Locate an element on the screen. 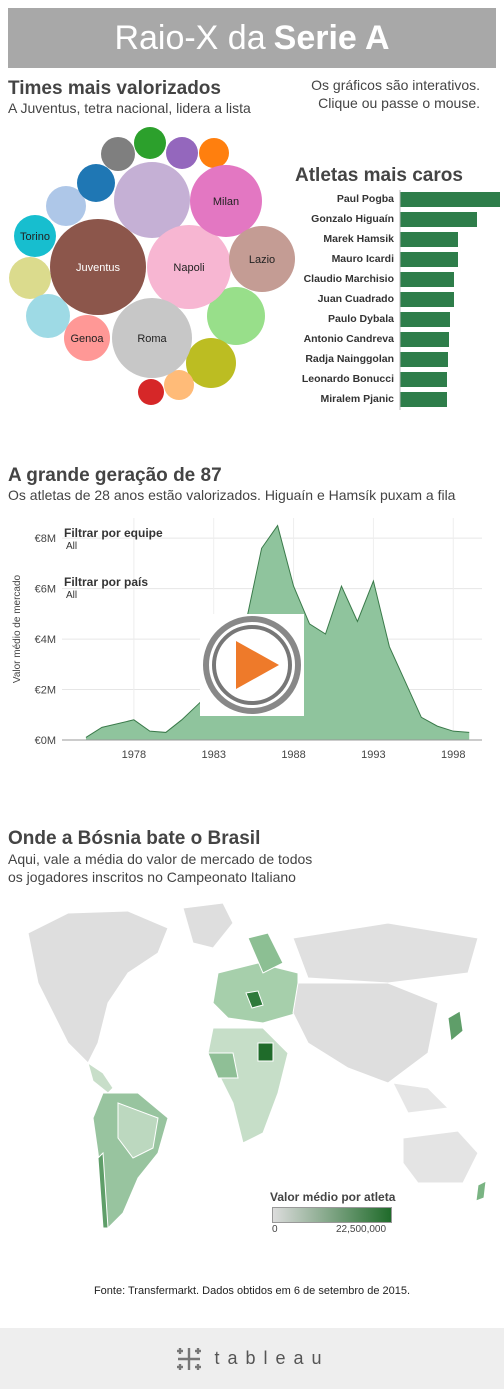 This screenshot has height=1389, width=504. area-line is located at coordinates (277, 631).